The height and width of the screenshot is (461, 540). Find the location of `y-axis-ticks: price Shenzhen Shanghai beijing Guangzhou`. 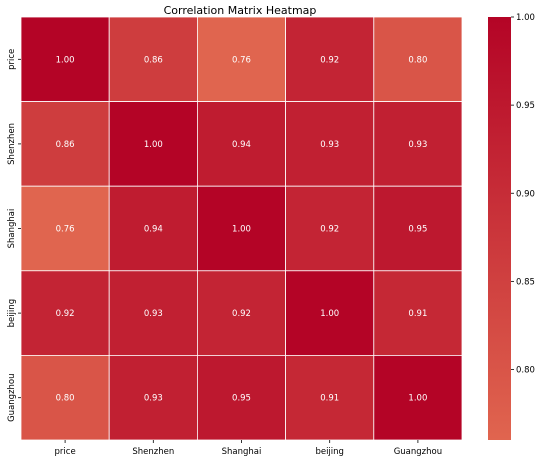

y-axis-ticks: price Shenzhen Shanghai beijing Guangzhou is located at coordinates (14, 235).